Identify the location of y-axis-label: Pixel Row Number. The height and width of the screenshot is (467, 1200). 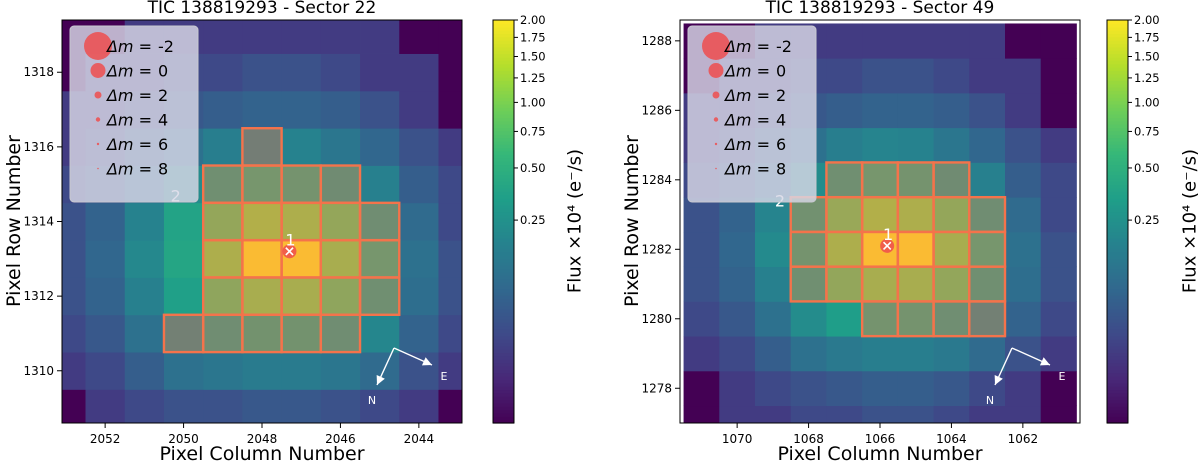
(14, 221).